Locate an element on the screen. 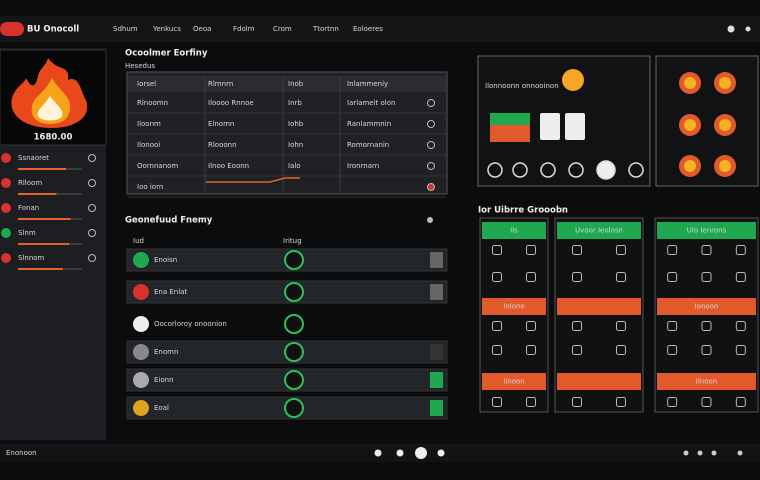 This screenshot has width=760, height=480. list-label: Enoisn is located at coordinates (165, 260).